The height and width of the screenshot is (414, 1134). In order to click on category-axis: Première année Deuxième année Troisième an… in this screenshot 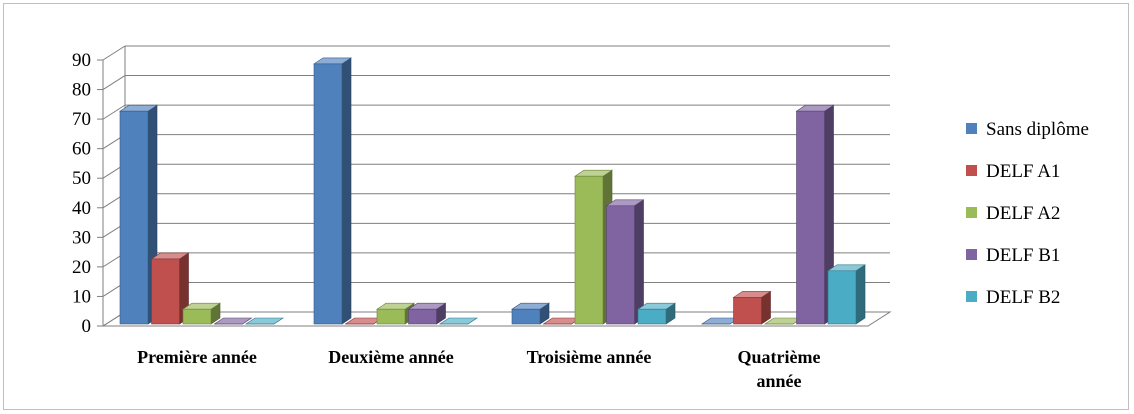, I will do `click(478, 369)`.